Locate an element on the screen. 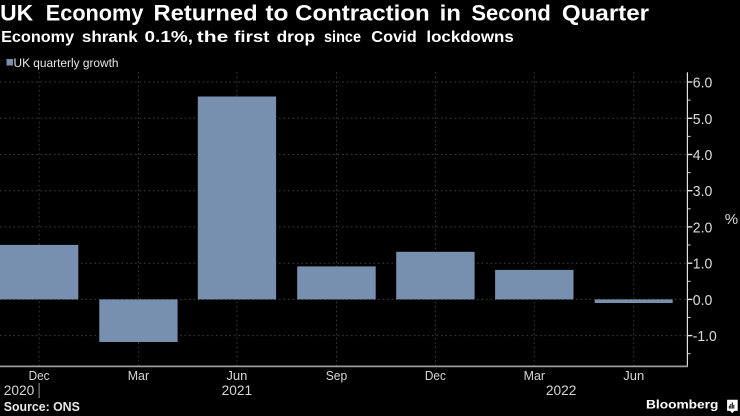 This screenshot has height=416, width=740. svg-text: in is located at coordinates (450, 12).